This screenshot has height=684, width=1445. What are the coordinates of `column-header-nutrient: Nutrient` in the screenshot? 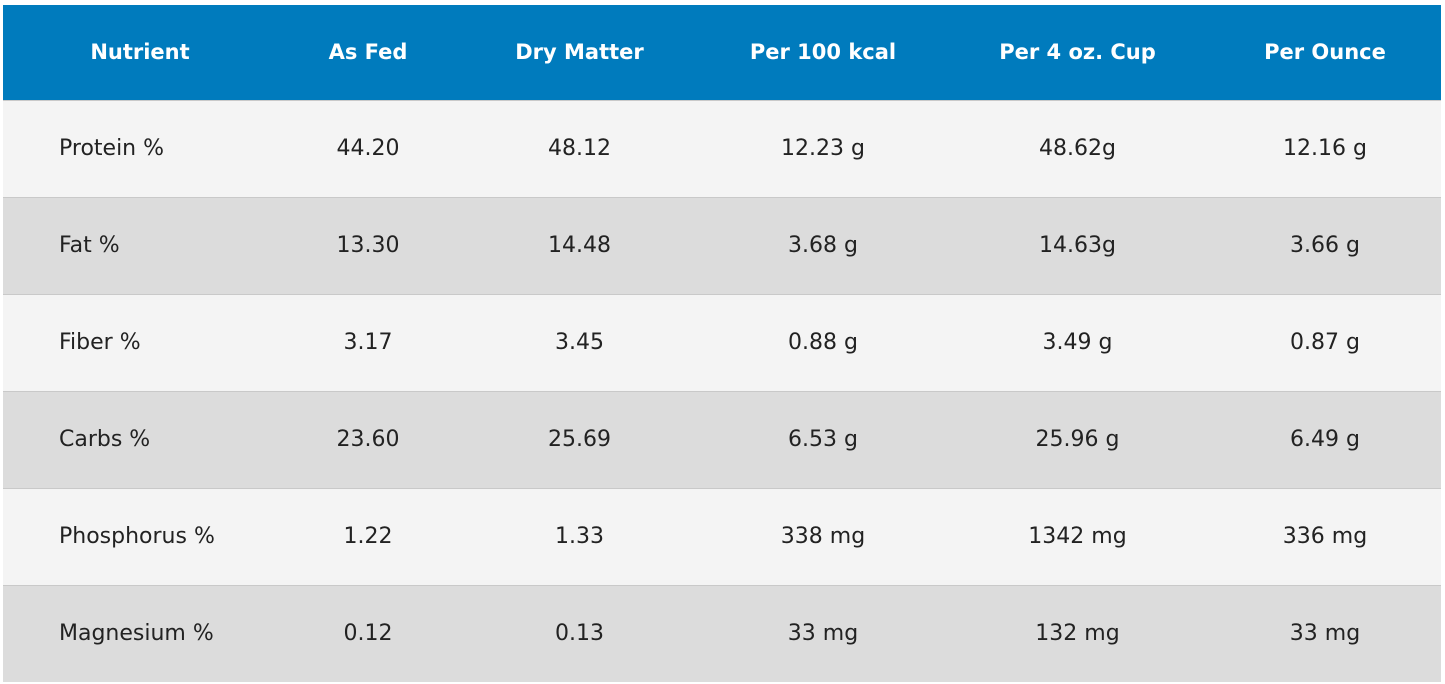 It's located at (140, 52).